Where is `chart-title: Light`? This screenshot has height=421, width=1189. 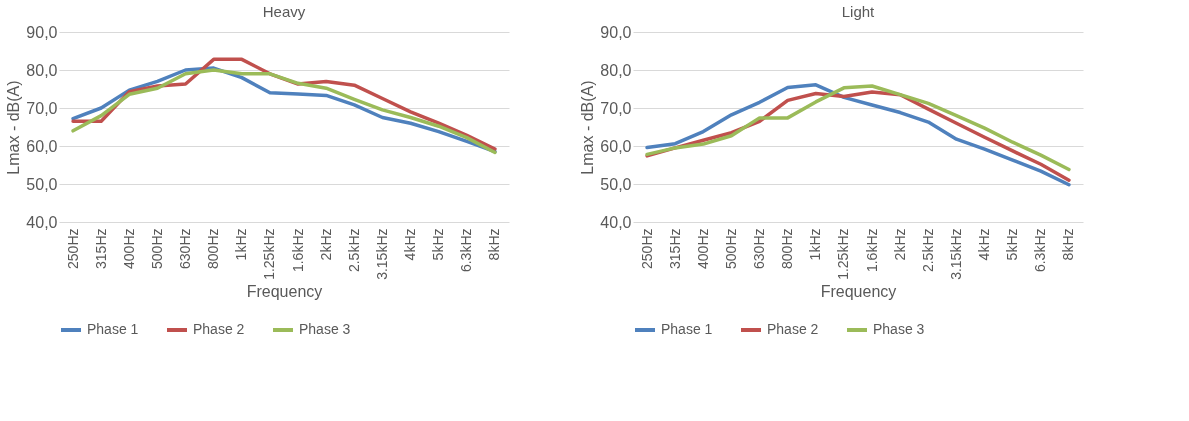
chart-title: Light is located at coordinates (858, 11).